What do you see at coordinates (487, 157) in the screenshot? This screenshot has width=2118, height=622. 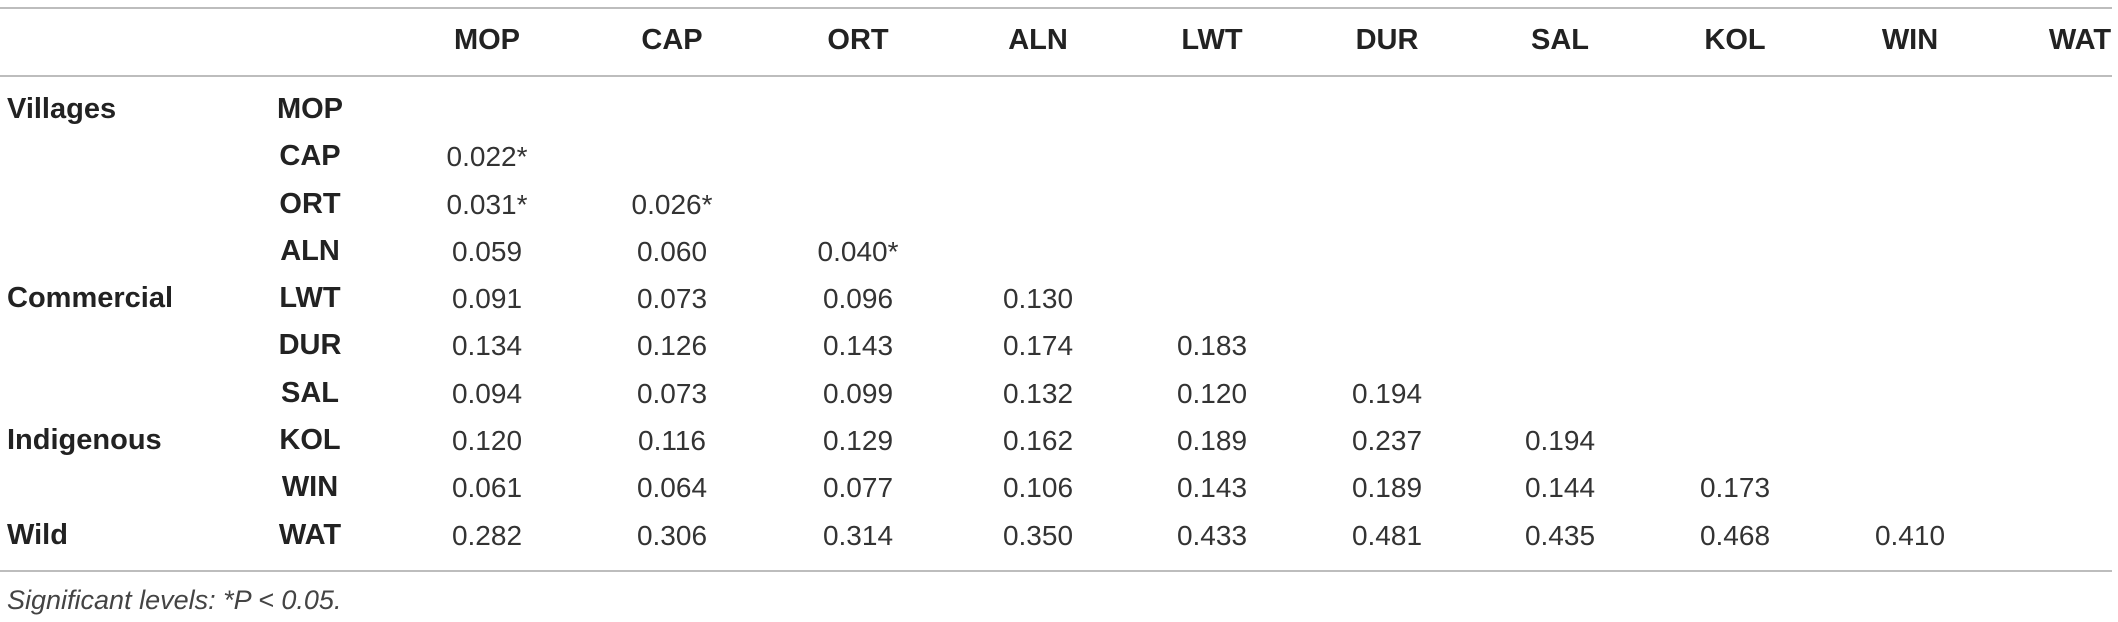 I see `table-cell: 0.022*` at bounding box center [487, 157].